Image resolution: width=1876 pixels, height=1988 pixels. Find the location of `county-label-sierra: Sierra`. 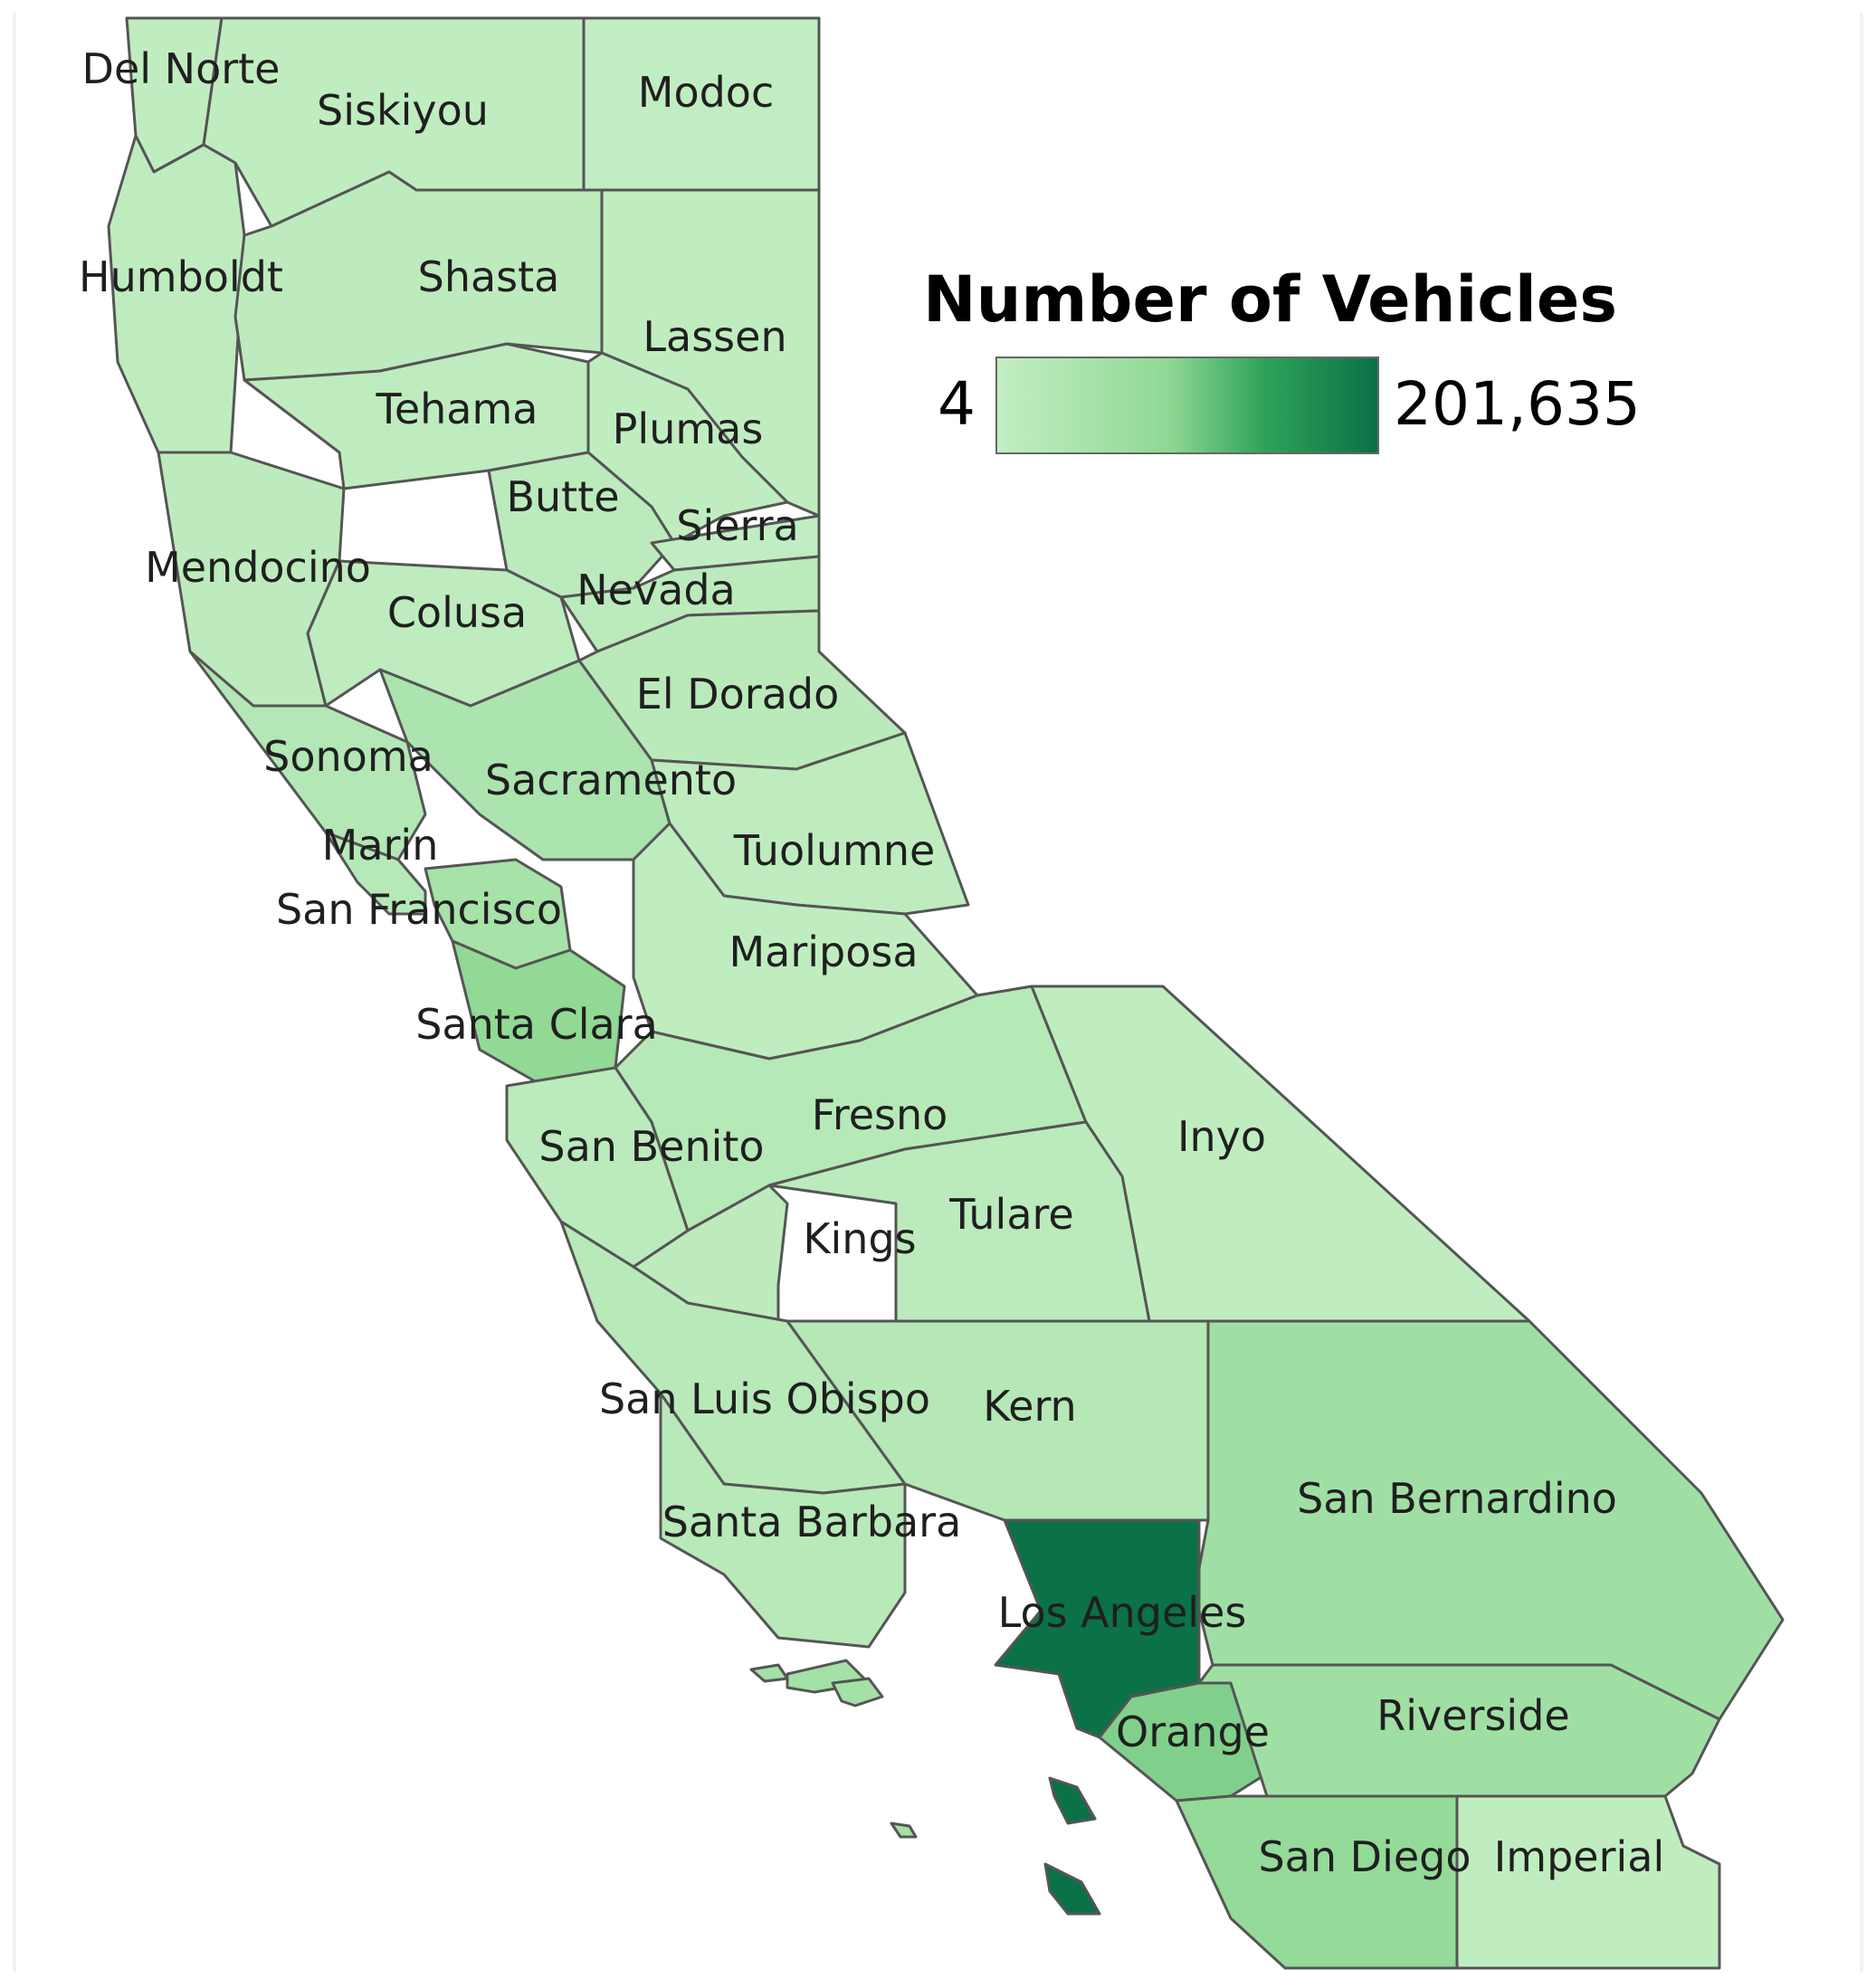

county-label-sierra: Sierra is located at coordinates (737, 525).